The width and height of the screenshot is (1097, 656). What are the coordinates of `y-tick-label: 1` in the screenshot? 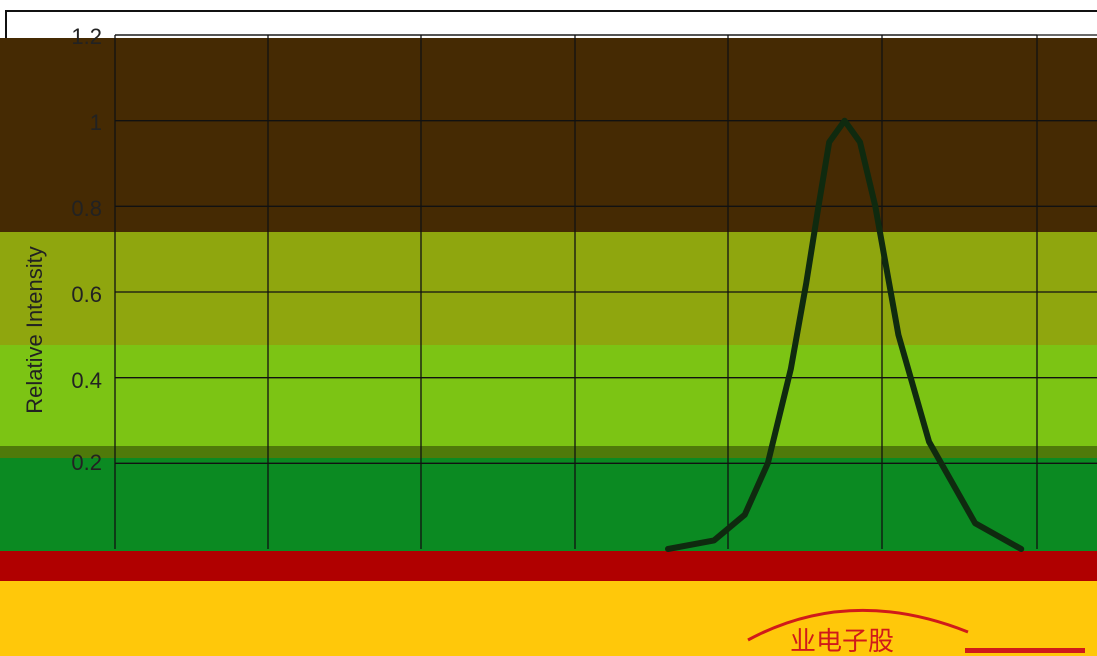 It's located at (96, 122).